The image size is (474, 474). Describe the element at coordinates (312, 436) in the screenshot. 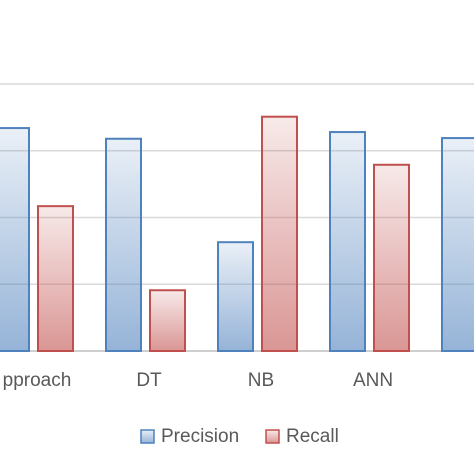

I see `legend-label: Recall` at that location.